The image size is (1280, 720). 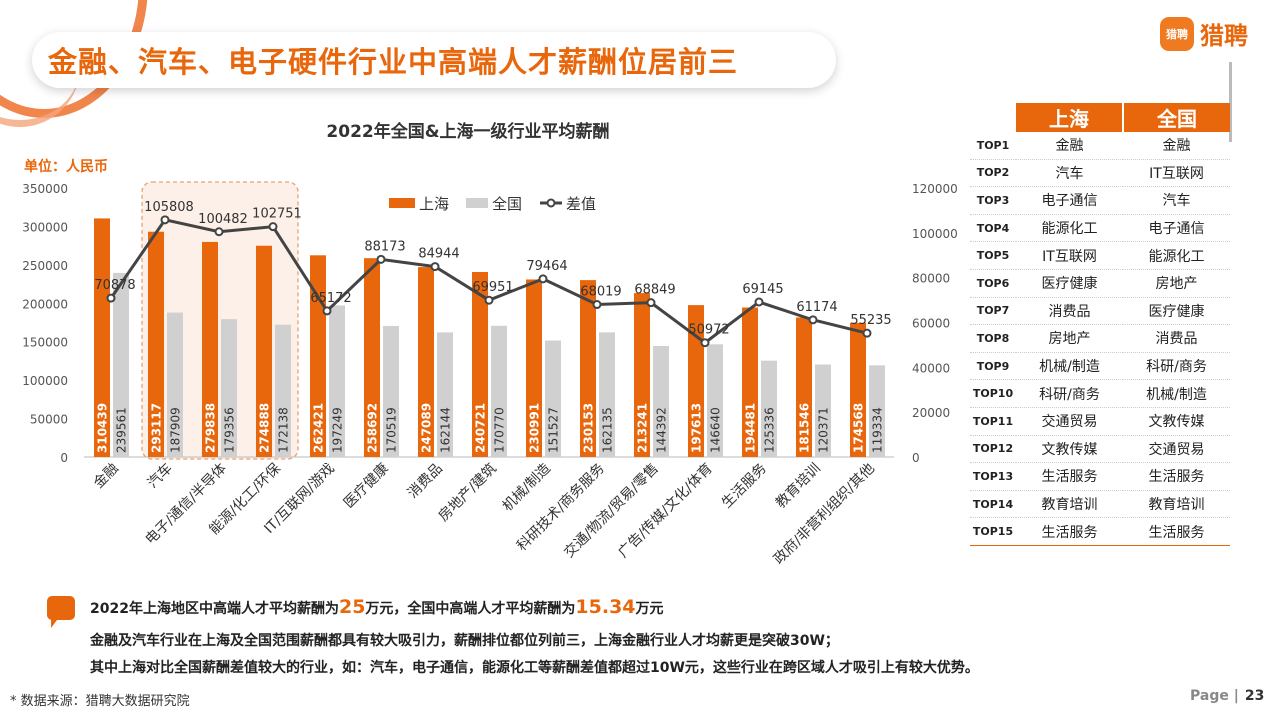 I want to click on bar-label-shanghai: 213241, so click(x=643, y=428).